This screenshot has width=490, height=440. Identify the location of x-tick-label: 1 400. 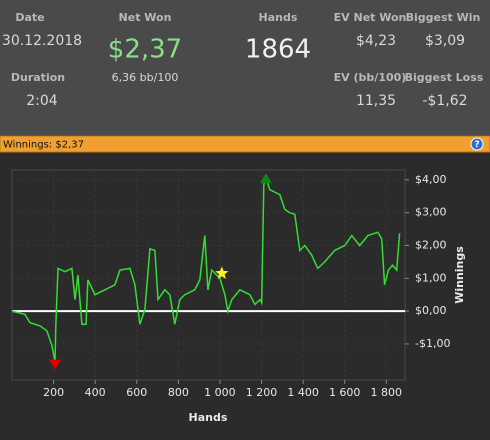
(303, 392).